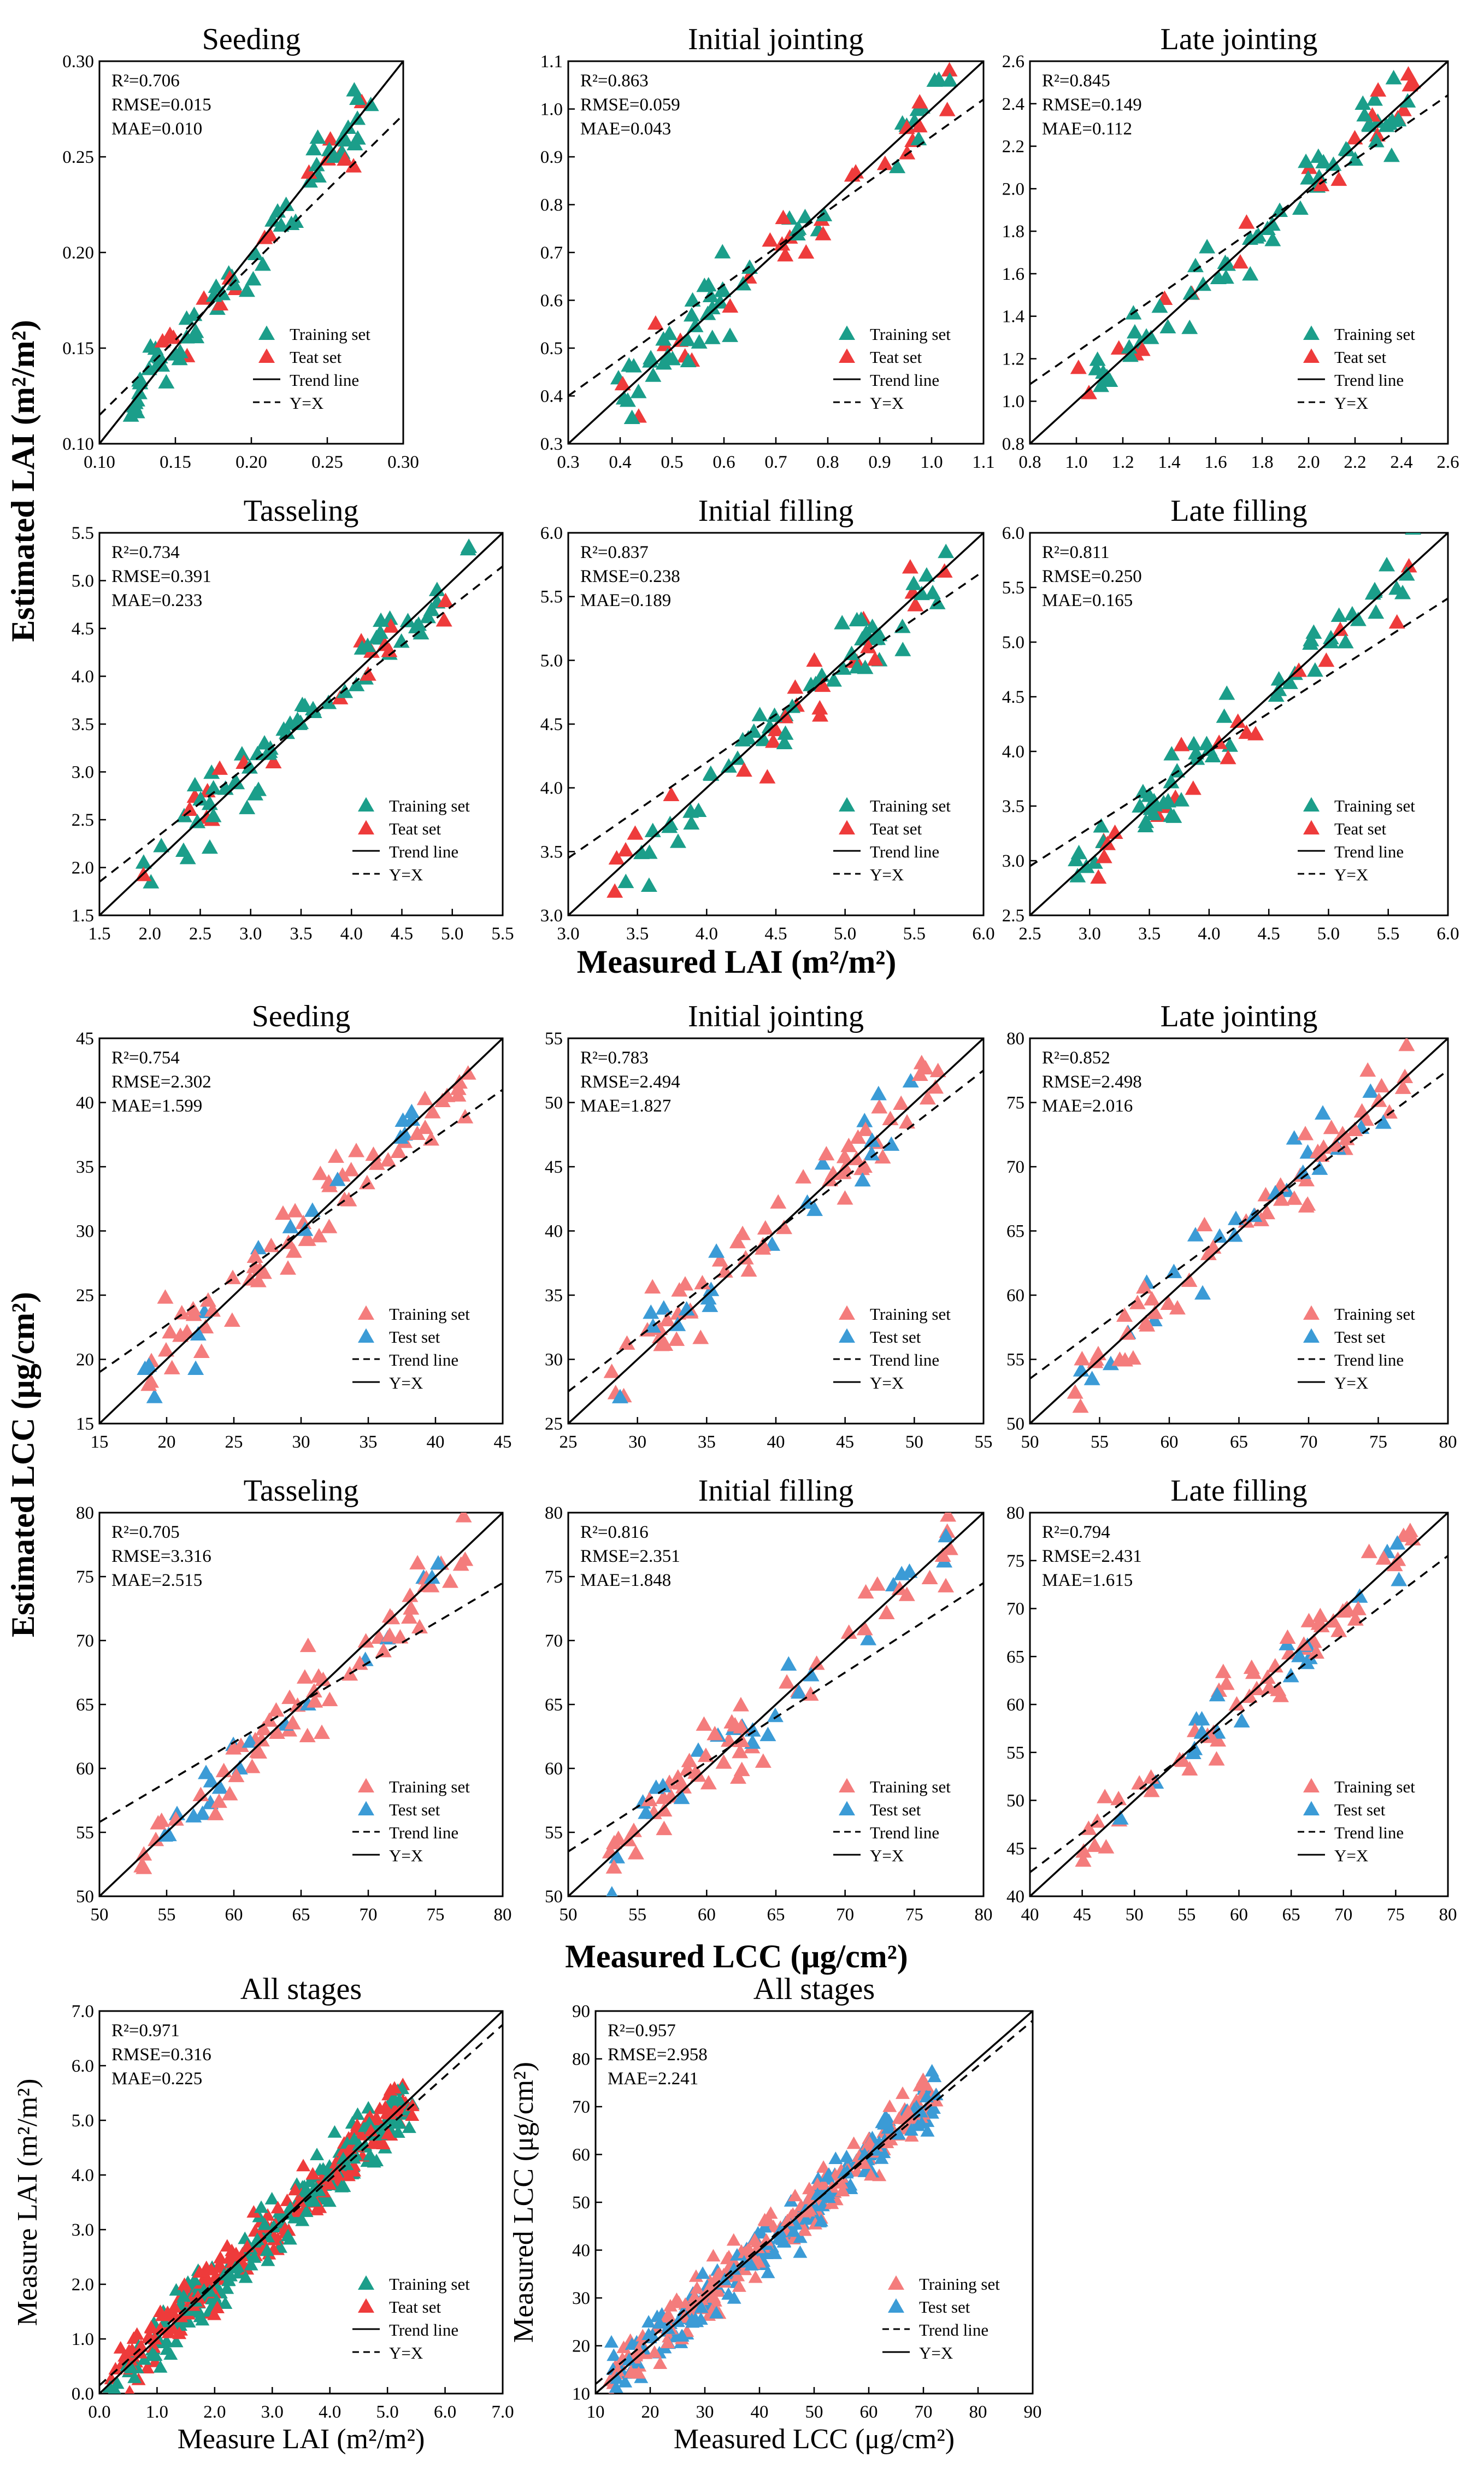 This screenshot has height=2475, width=1484. What do you see at coordinates (85, 1232) in the screenshot?
I see `y-tick-label: 30` at bounding box center [85, 1232].